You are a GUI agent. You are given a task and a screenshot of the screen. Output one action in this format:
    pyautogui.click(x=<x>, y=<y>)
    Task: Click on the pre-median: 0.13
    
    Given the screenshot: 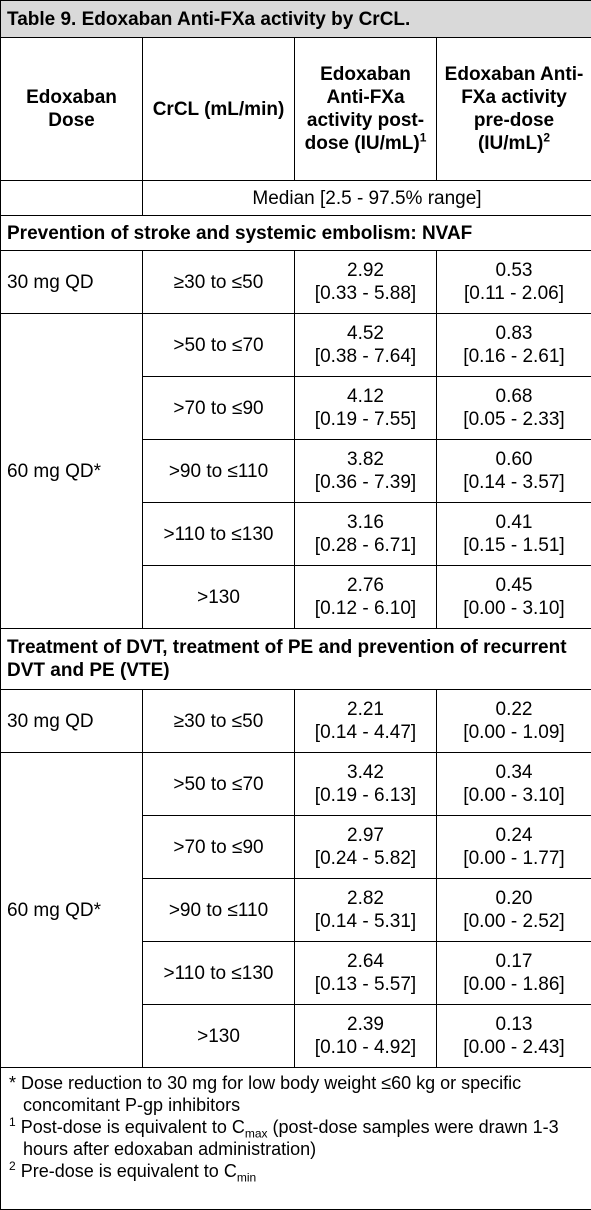 What is the action you would take?
    pyautogui.click(x=514, y=1024)
    